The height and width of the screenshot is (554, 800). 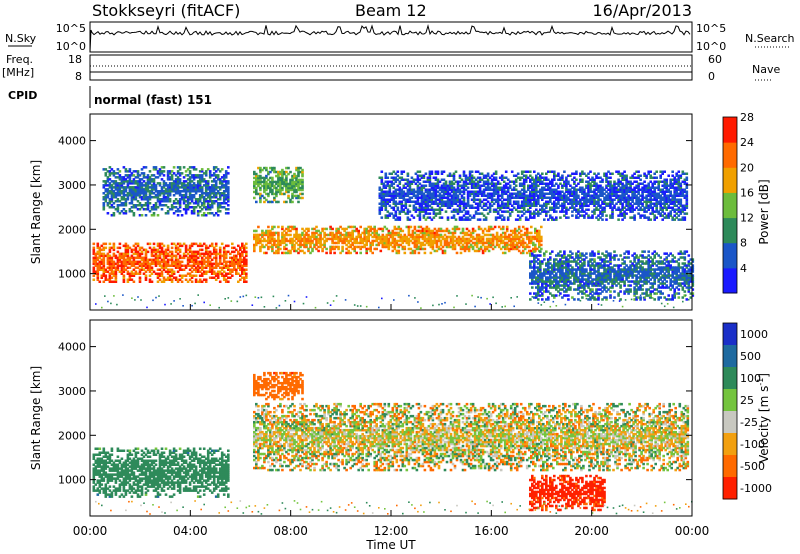 What do you see at coordinates (18, 72) in the screenshot?
I see `freq-unit: [MHz]` at bounding box center [18, 72].